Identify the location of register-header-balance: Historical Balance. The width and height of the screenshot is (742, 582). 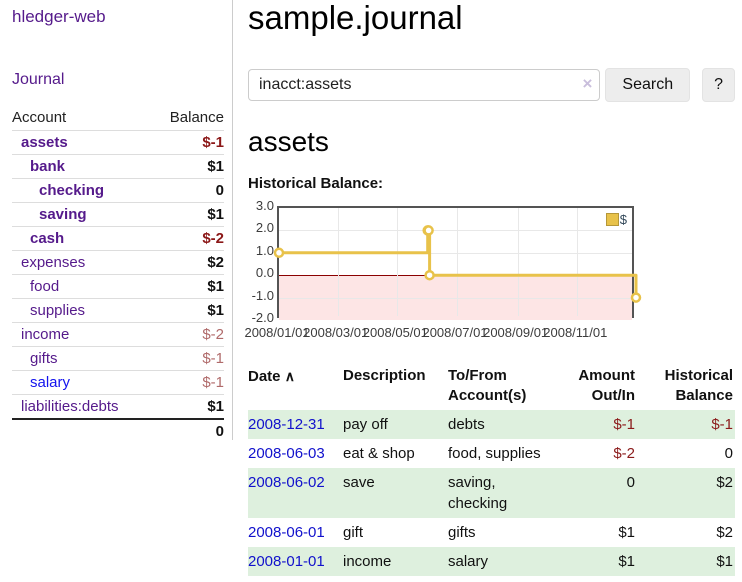
(698, 385).